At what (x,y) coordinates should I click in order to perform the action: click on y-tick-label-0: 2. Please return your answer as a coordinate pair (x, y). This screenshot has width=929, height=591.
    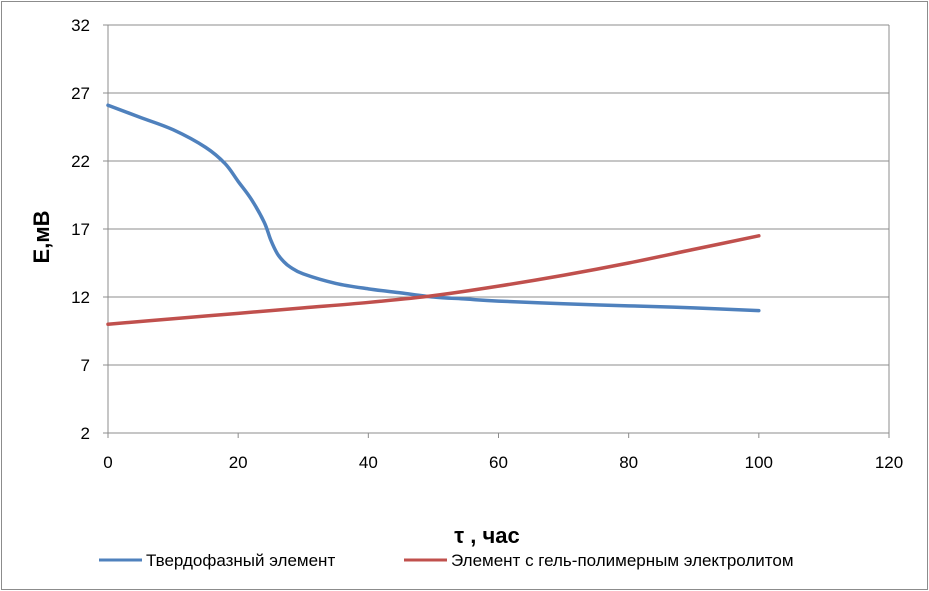
    Looking at the image, I should click on (85, 433).